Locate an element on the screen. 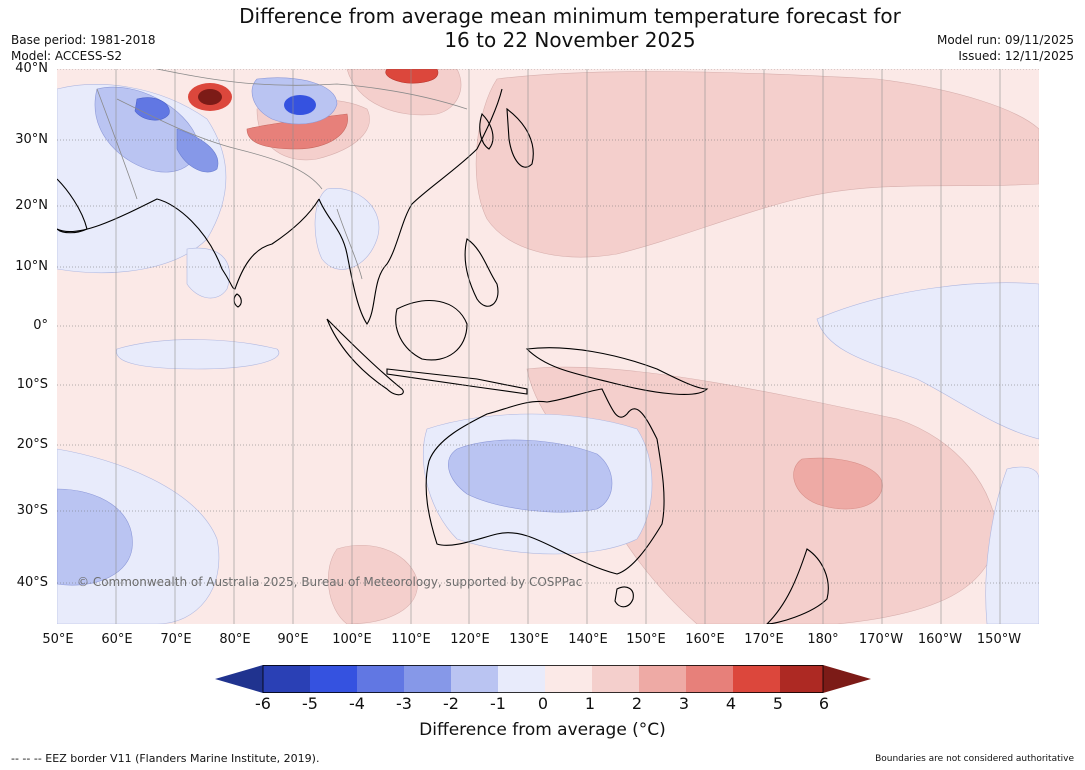 The image size is (1085, 770). lon-label-150e: 150°E is located at coordinates (646, 639).